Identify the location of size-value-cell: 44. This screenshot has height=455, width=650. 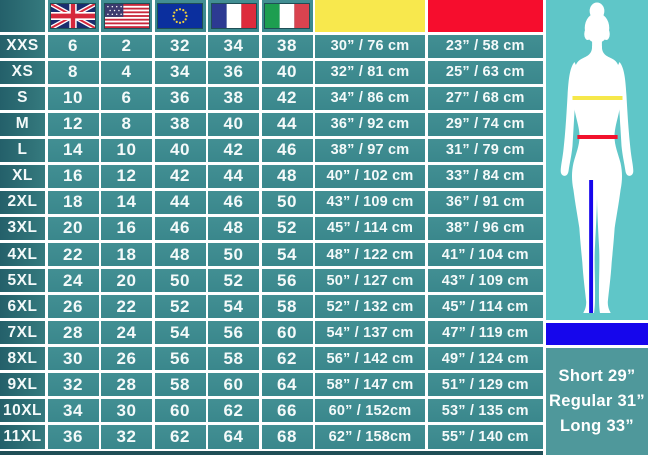
(180, 202).